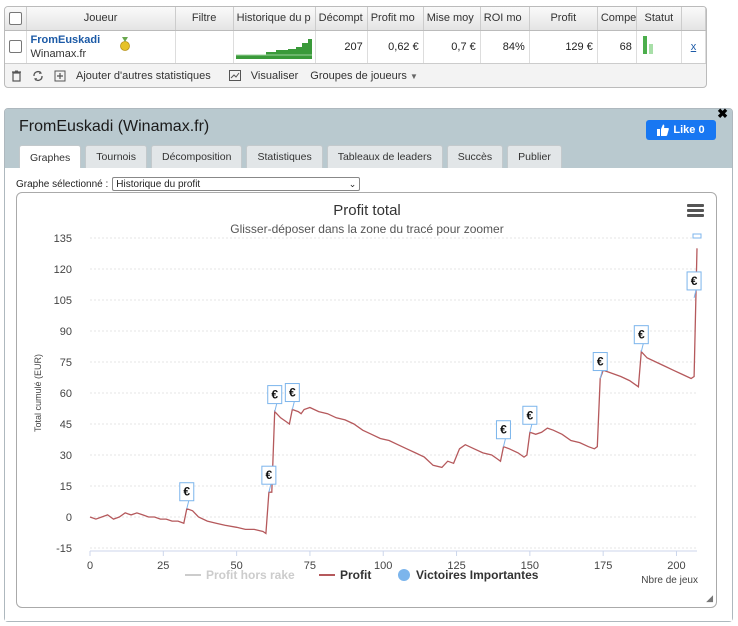 The height and width of the screenshot is (626, 738). Describe the element at coordinates (722, 113) in the screenshot. I see `close-panel-button: ✖` at that location.